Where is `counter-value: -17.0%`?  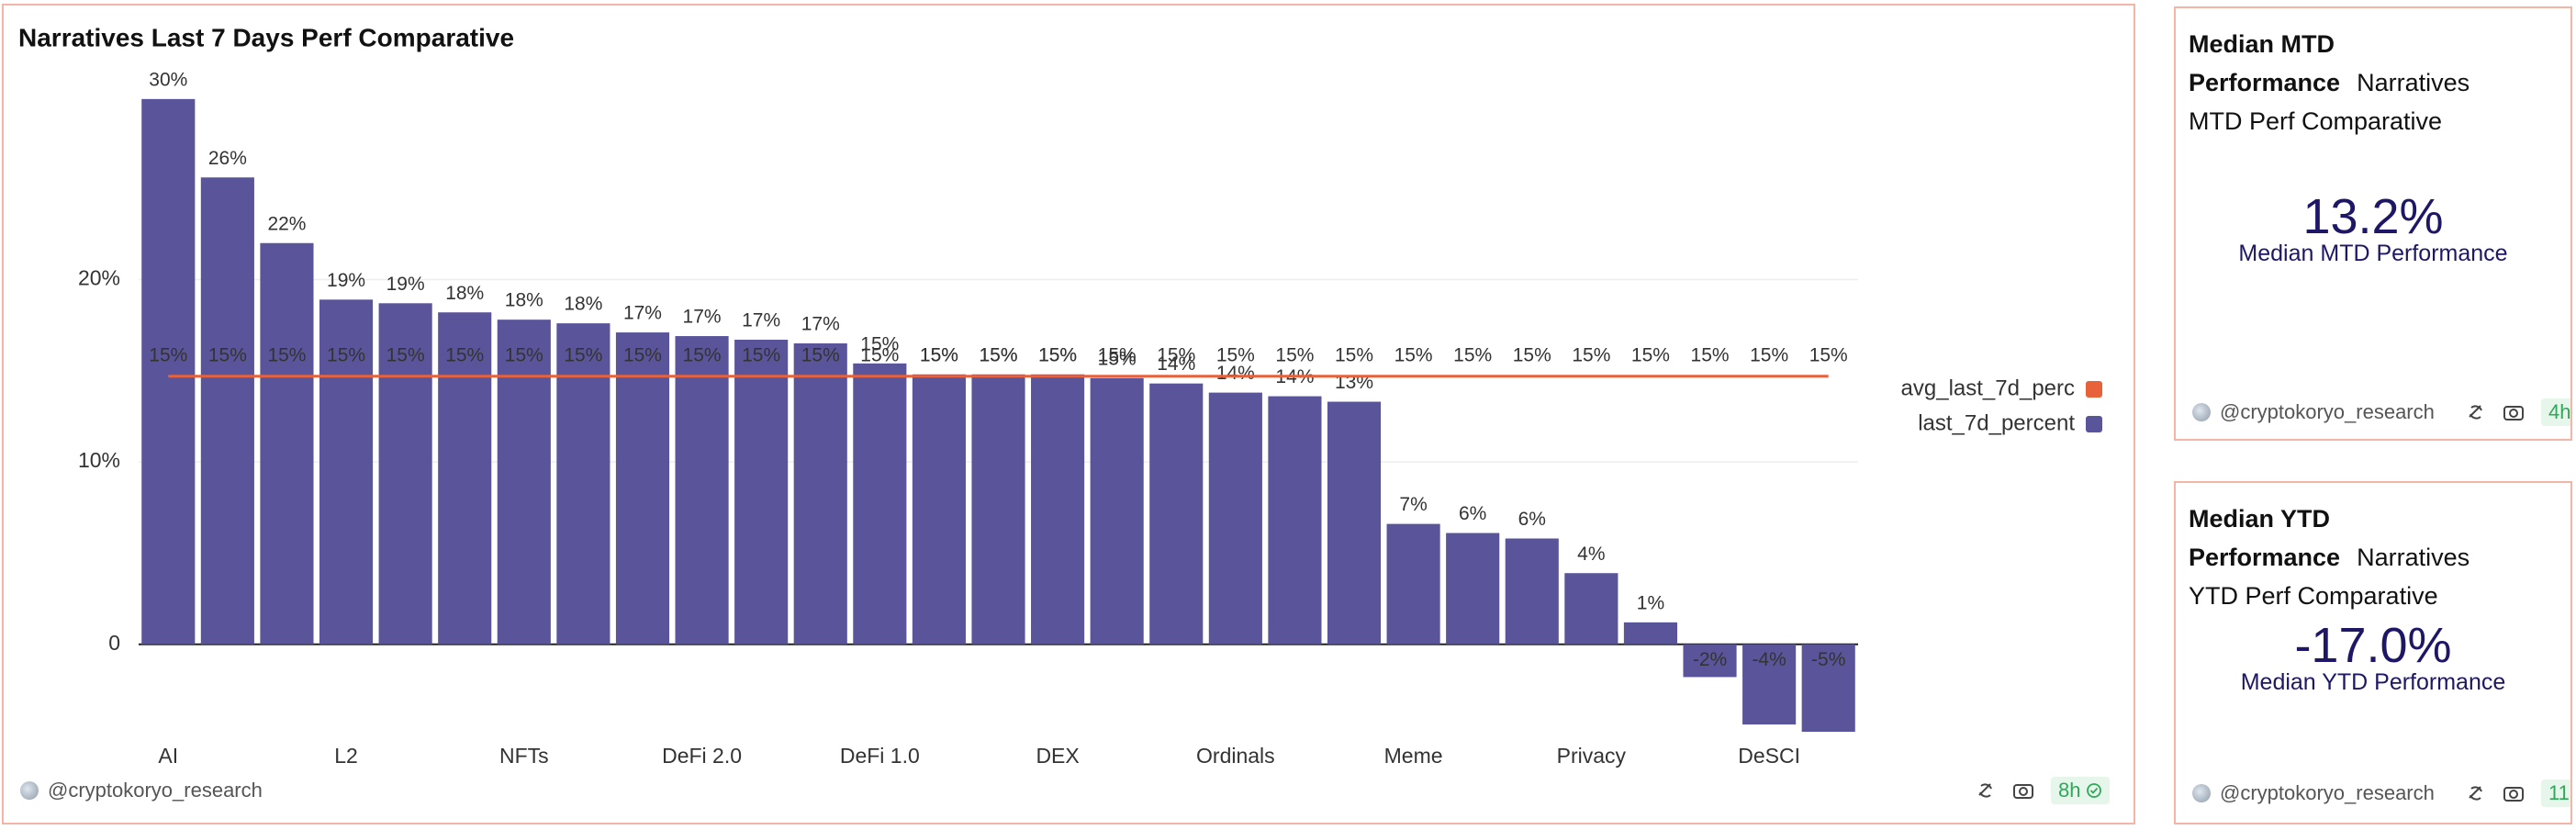 counter-value: -17.0% is located at coordinates (2373, 646).